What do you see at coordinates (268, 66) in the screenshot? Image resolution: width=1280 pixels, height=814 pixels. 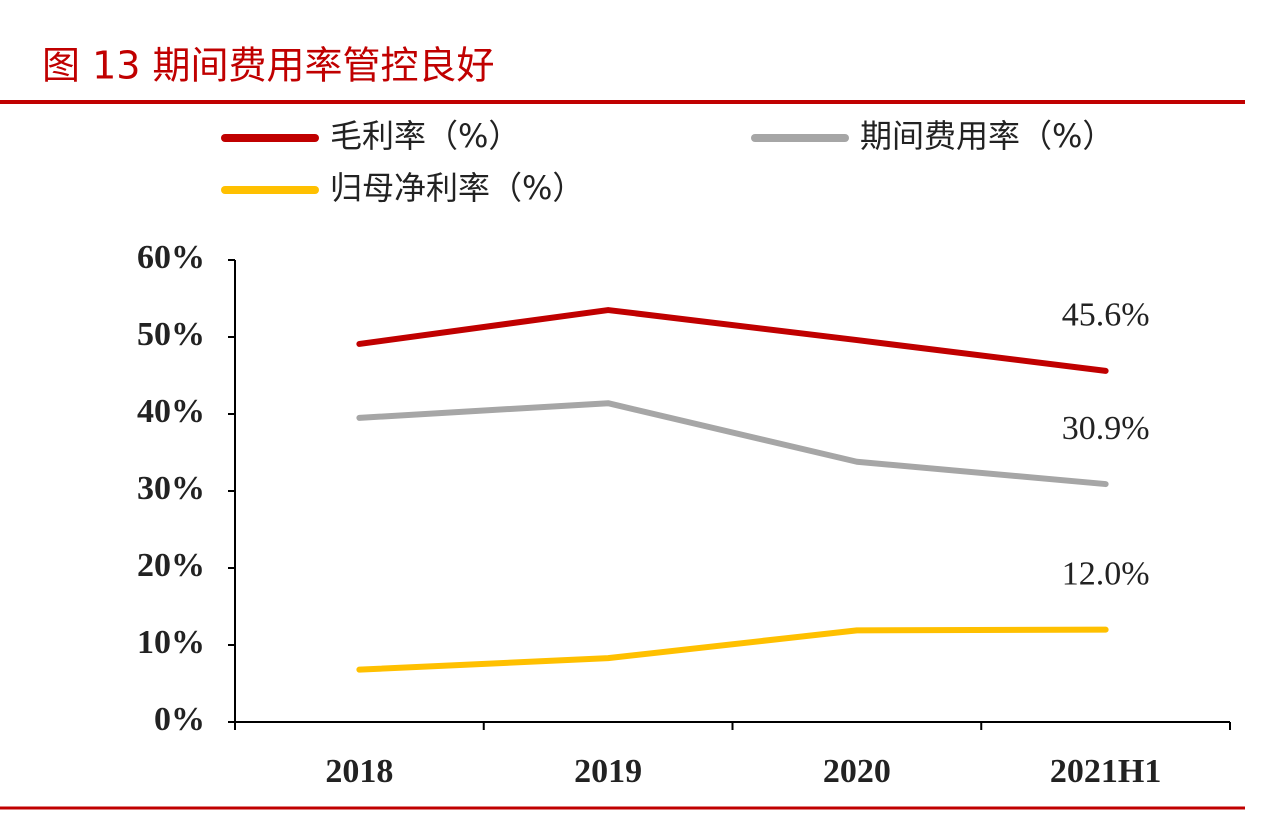 I see `chart-title: 图 13 期间费用率管控良好` at bounding box center [268, 66].